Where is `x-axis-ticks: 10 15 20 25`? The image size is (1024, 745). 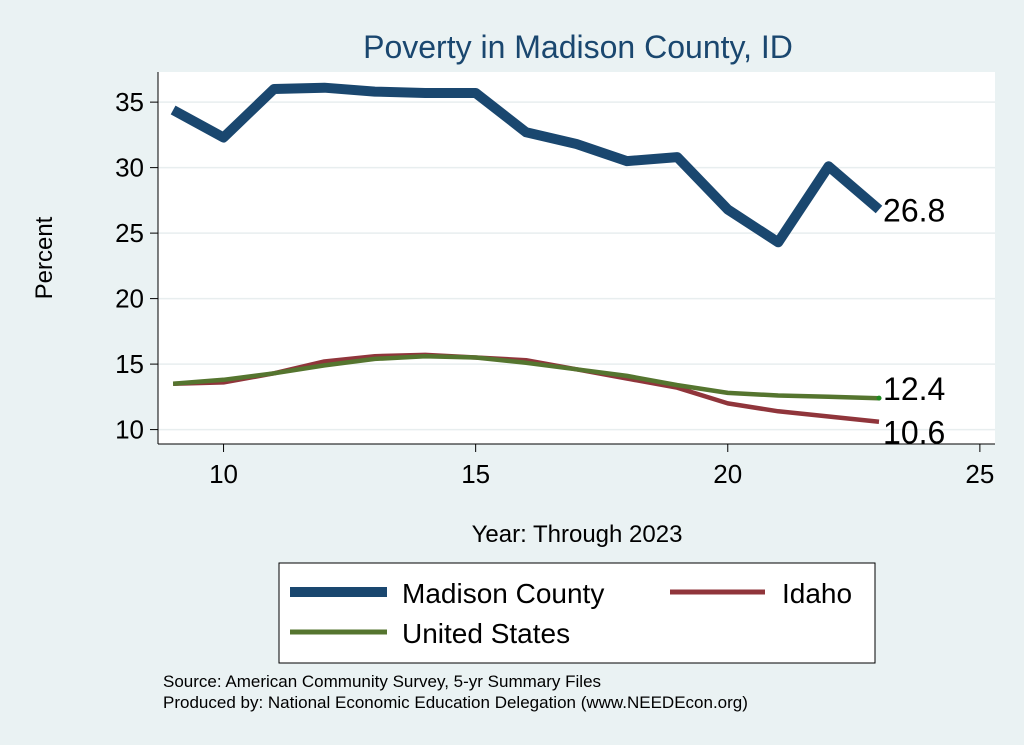 x-axis-ticks: 10 15 20 25 is located at coordinates (601, 466).